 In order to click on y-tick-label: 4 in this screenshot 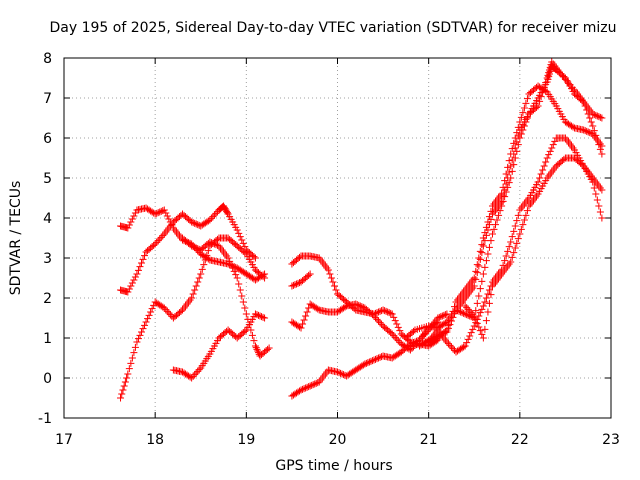, I will do `click(47, 219)`.